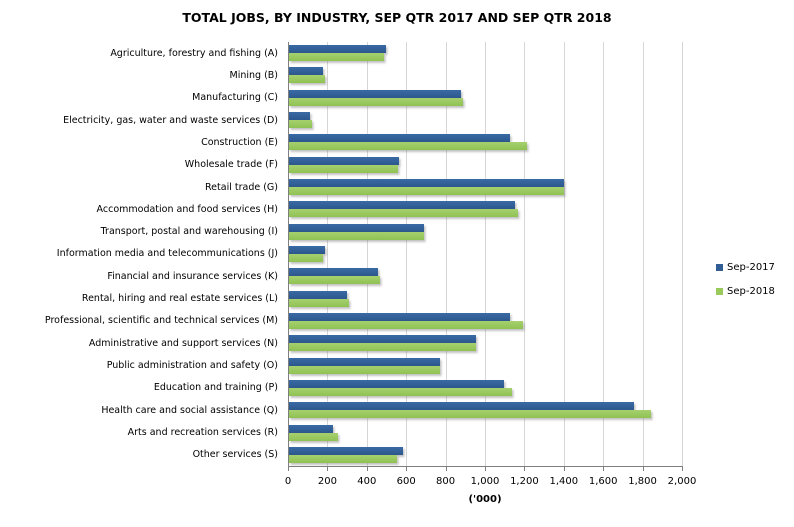 This screenshot has height=527, width=794. I want to click on bar-sep-2017-e, so click(399, 138).